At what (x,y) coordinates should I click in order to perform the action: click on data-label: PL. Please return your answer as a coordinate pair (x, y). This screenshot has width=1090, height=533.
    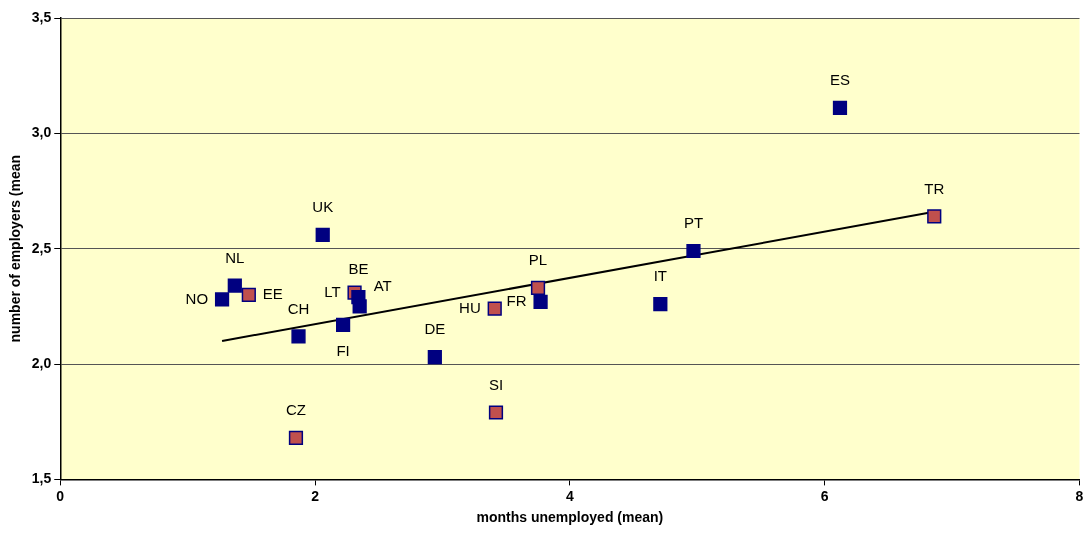
    Looking at the image, I should click on (538, 260).